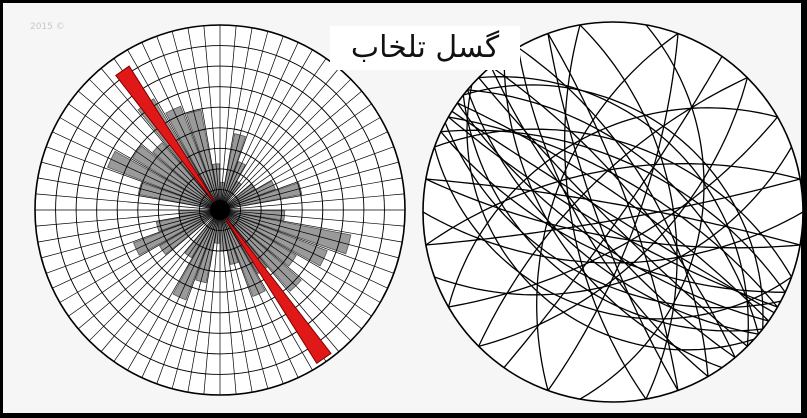 This screenshot has width=807, height=418. Describe the element at coordinates (425, 48) in the screenshot. I see `figure-title: گسل تلخاب` at that location.